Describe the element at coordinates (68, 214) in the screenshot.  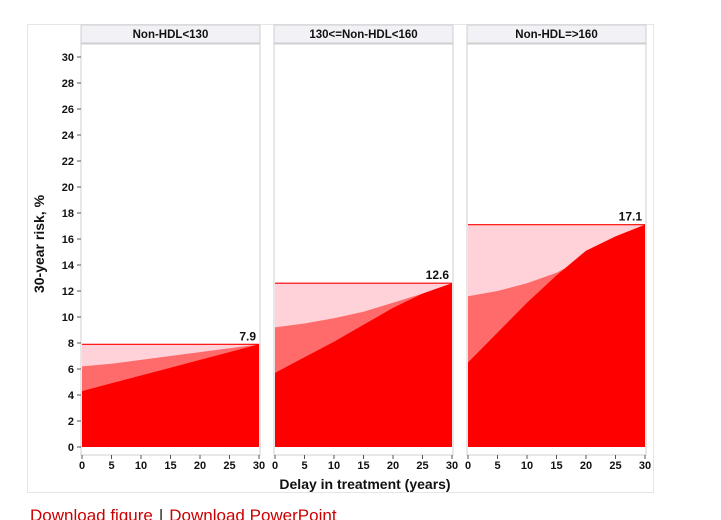
I see `y-tick-label: 18` at that location.